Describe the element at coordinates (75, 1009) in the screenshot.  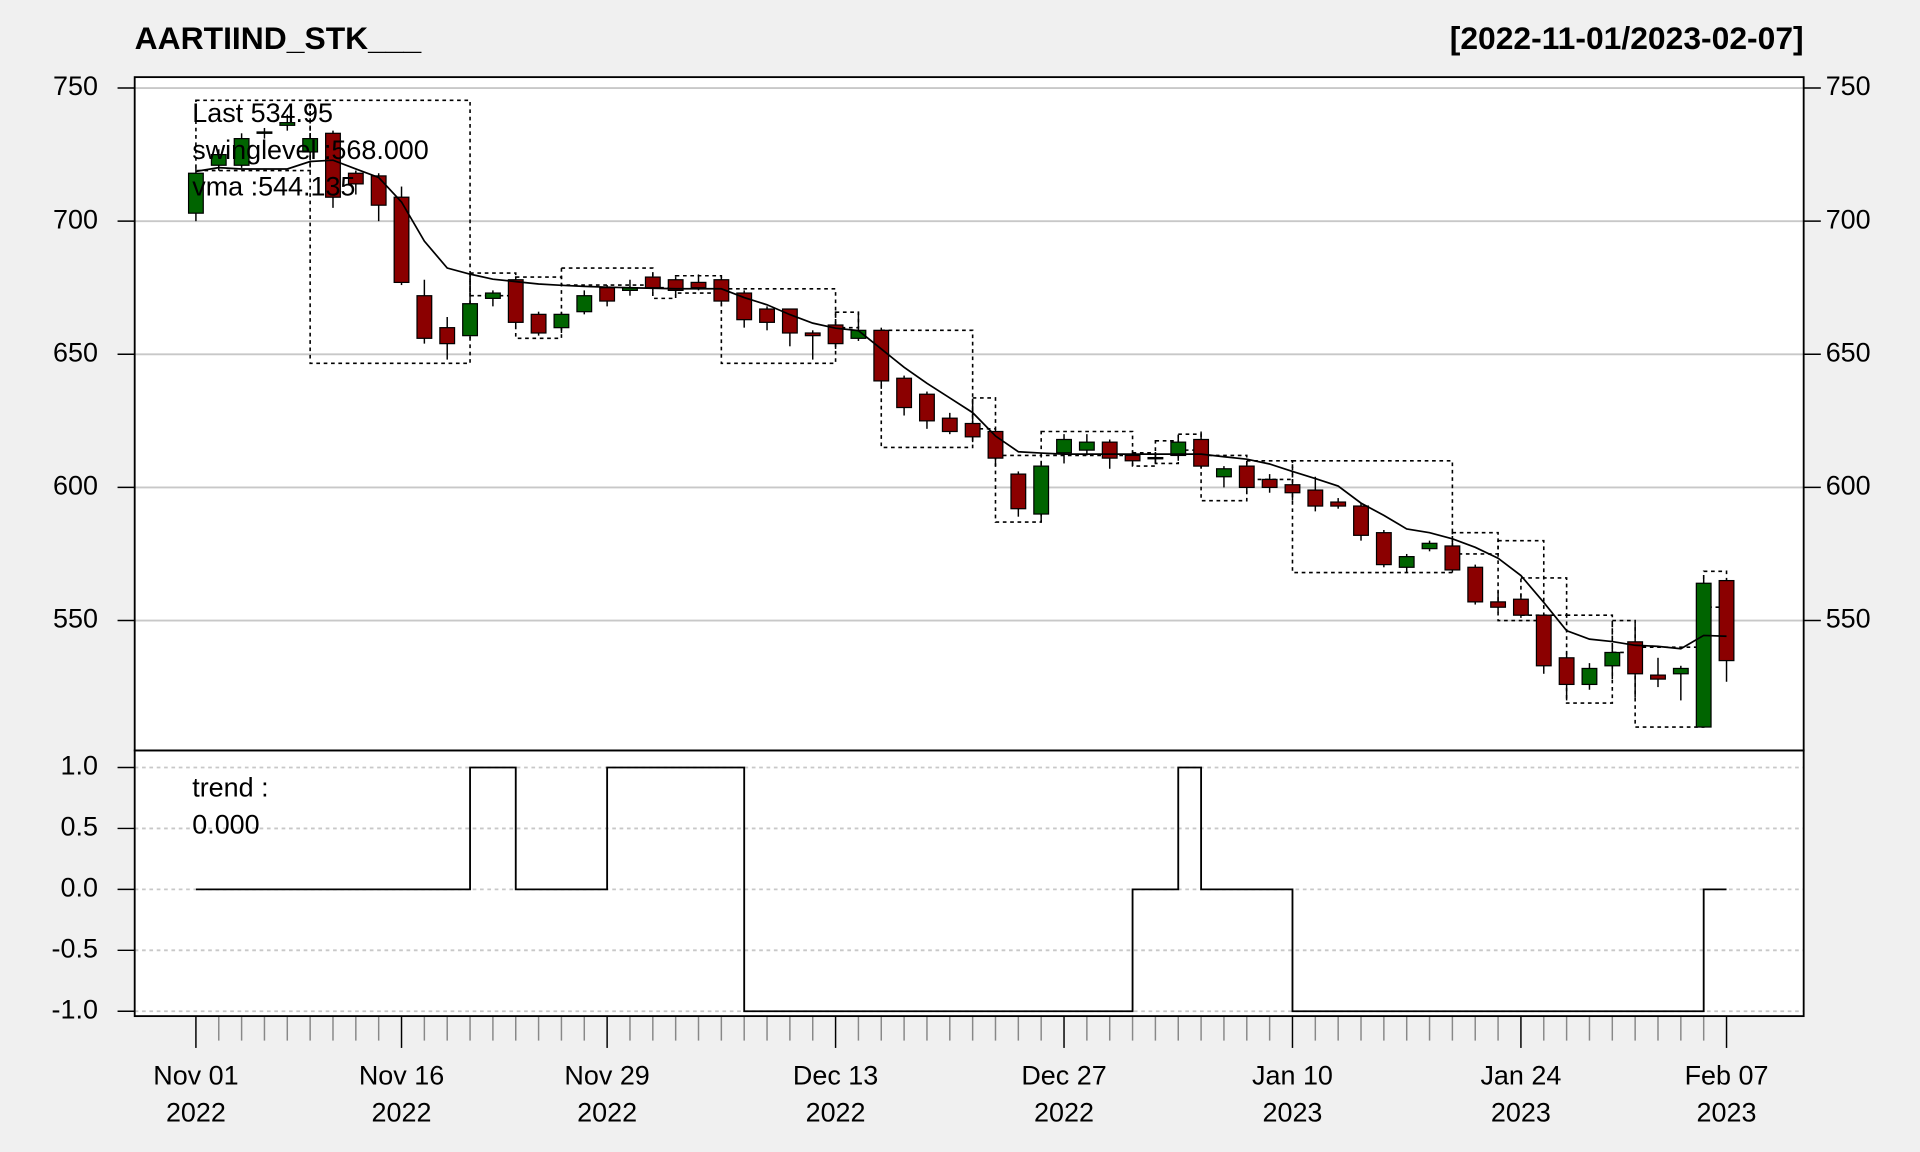
I see `y-tick-label: -1.0` at that location.